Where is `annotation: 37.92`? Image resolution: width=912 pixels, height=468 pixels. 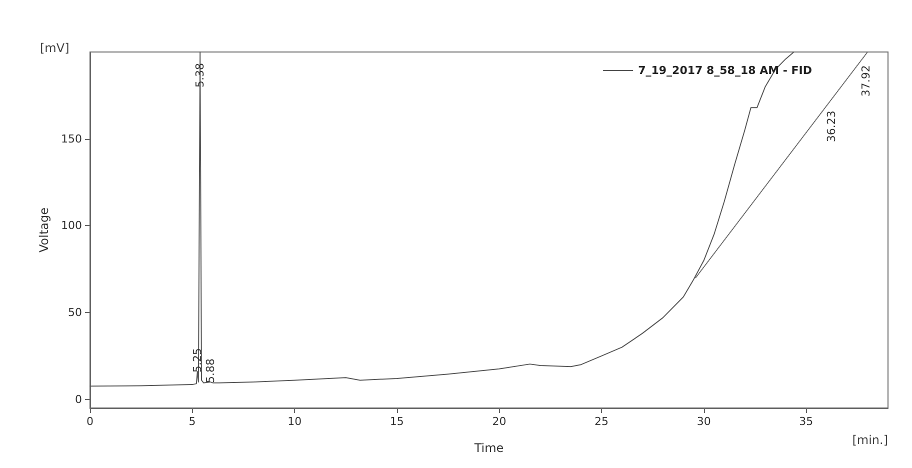 annotation: 37.92 is located at coordinates (865, 81).